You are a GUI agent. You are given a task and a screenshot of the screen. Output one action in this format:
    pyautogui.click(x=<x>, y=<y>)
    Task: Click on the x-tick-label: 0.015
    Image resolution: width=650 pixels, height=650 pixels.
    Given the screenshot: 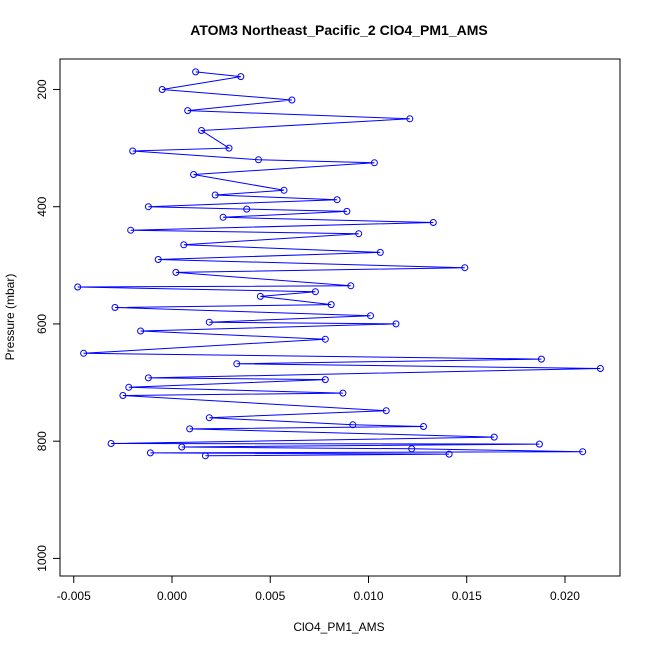 What is the action you would take?
    pyautogui.click(x=467, y=596)
    